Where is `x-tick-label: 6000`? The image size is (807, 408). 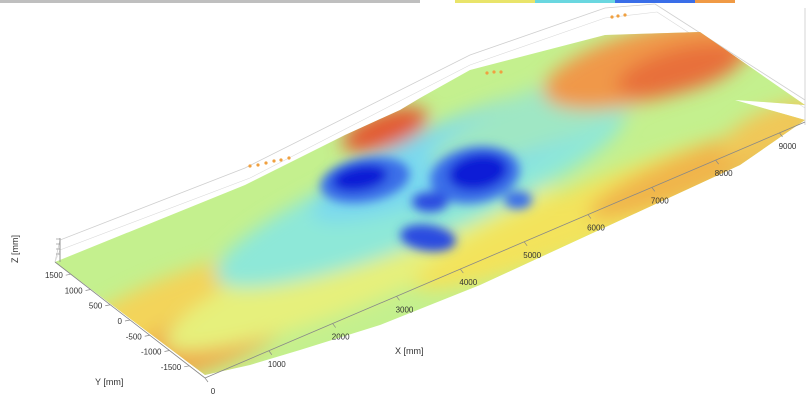
x-tick-label: 6000 is located at coordinates (596, 228).